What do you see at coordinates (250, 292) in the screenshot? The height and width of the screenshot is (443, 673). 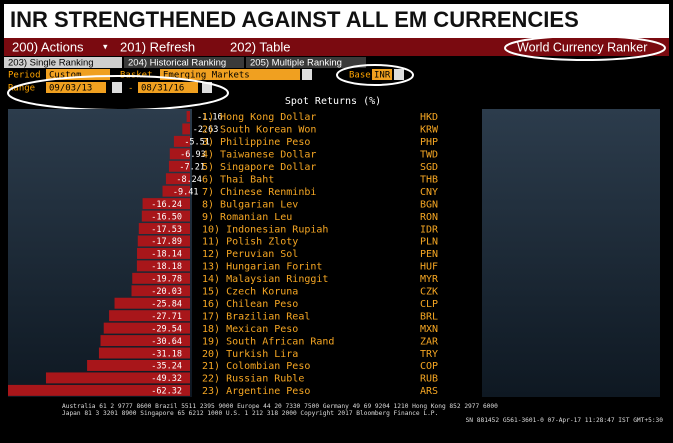 I see `category-label: 15) Czech Koruna` at bounding box center [250, 292].